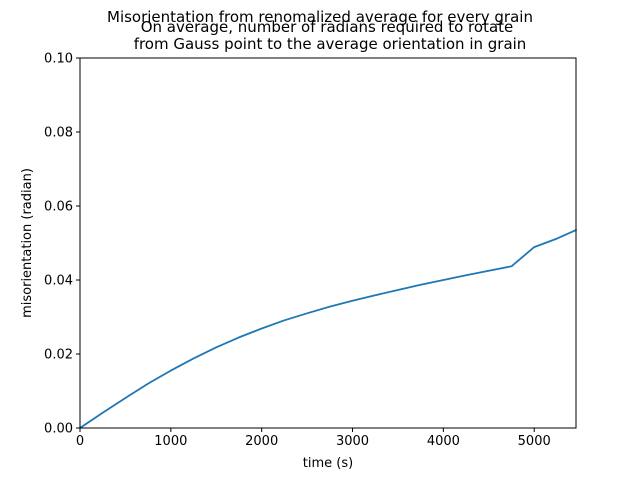 This screenshot has height=480, width=640. What do you see at coordinates (261, 441) in the screenshot?
I see `x-tick-label: 2000` at bounding box center [261, 441].